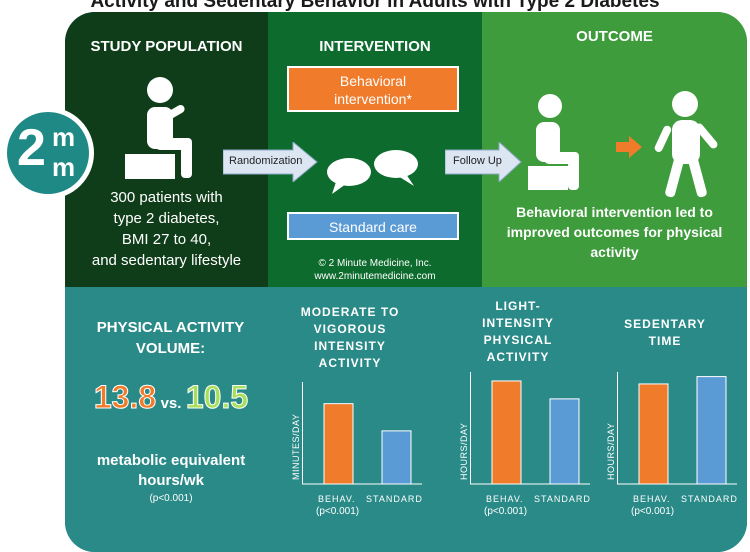 The width and height of the screenshot is (750, 552). Describe the element at coordinates (375, 46) in the screenshot. I see `intervention-header: INTERVENTION` at that location.